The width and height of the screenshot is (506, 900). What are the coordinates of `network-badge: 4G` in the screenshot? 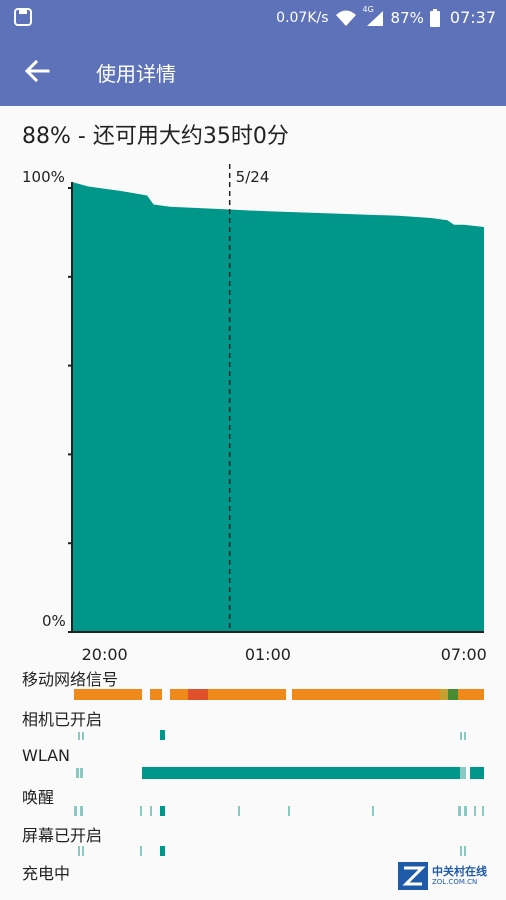 It's located at (368, 9).